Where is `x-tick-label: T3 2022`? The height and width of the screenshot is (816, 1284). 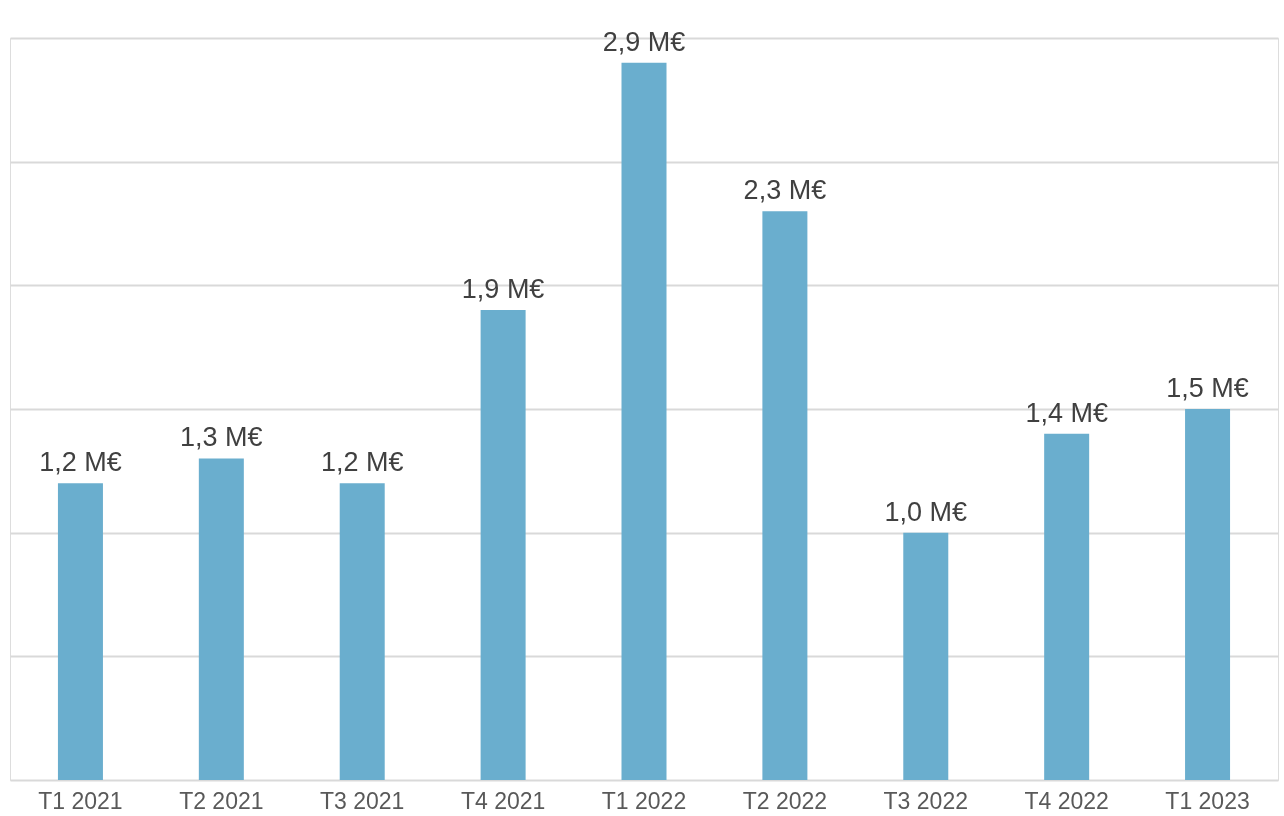
x-tick-label: T3 2022 is located at coordinates (925, 800).